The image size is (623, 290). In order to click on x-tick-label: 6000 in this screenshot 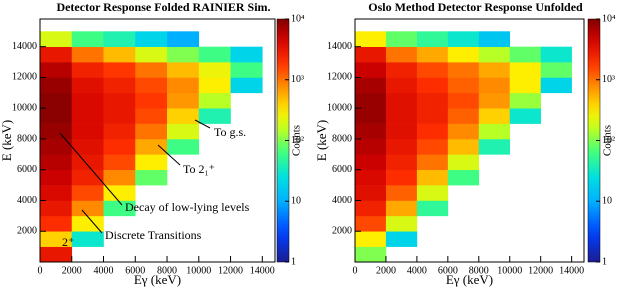, I will do `click(135, 270)`.